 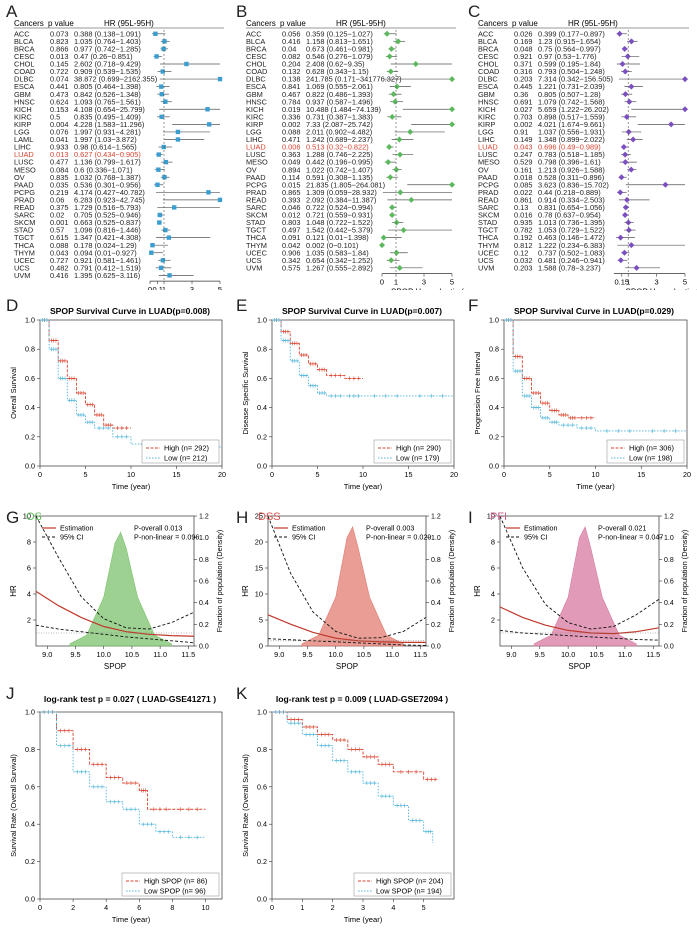 I want to click on forest-hr-text: 0.831 (0.654−1.056), so click(x=571, y=207).